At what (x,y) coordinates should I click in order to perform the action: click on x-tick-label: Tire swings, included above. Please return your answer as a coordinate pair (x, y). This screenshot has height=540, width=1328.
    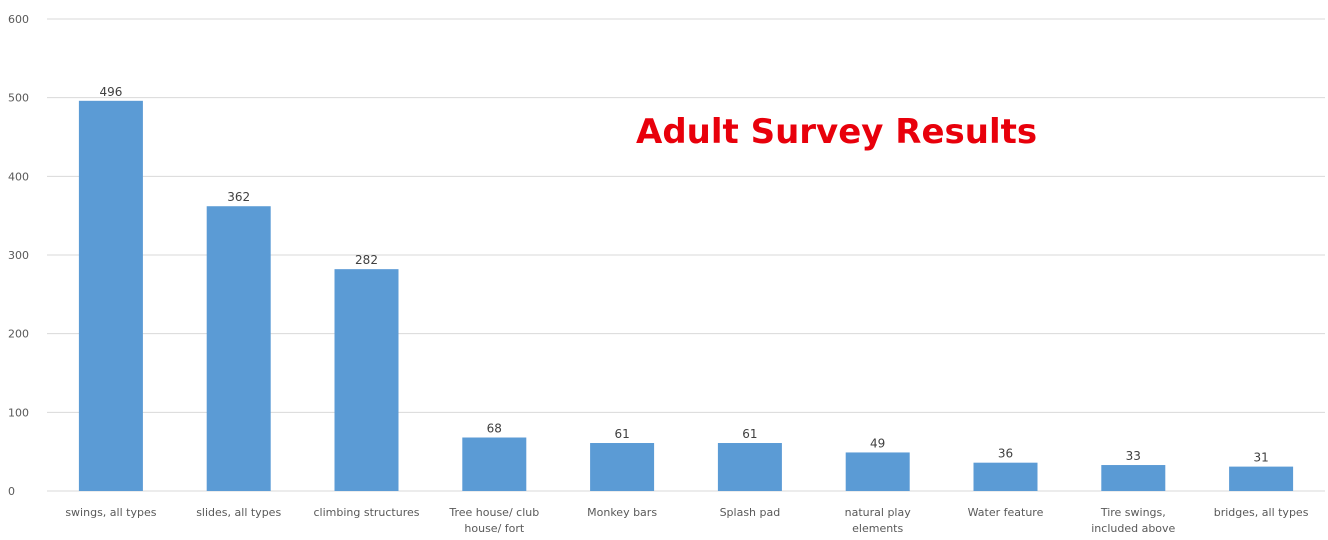
    Looking at the image, I should click on (1133, 520).